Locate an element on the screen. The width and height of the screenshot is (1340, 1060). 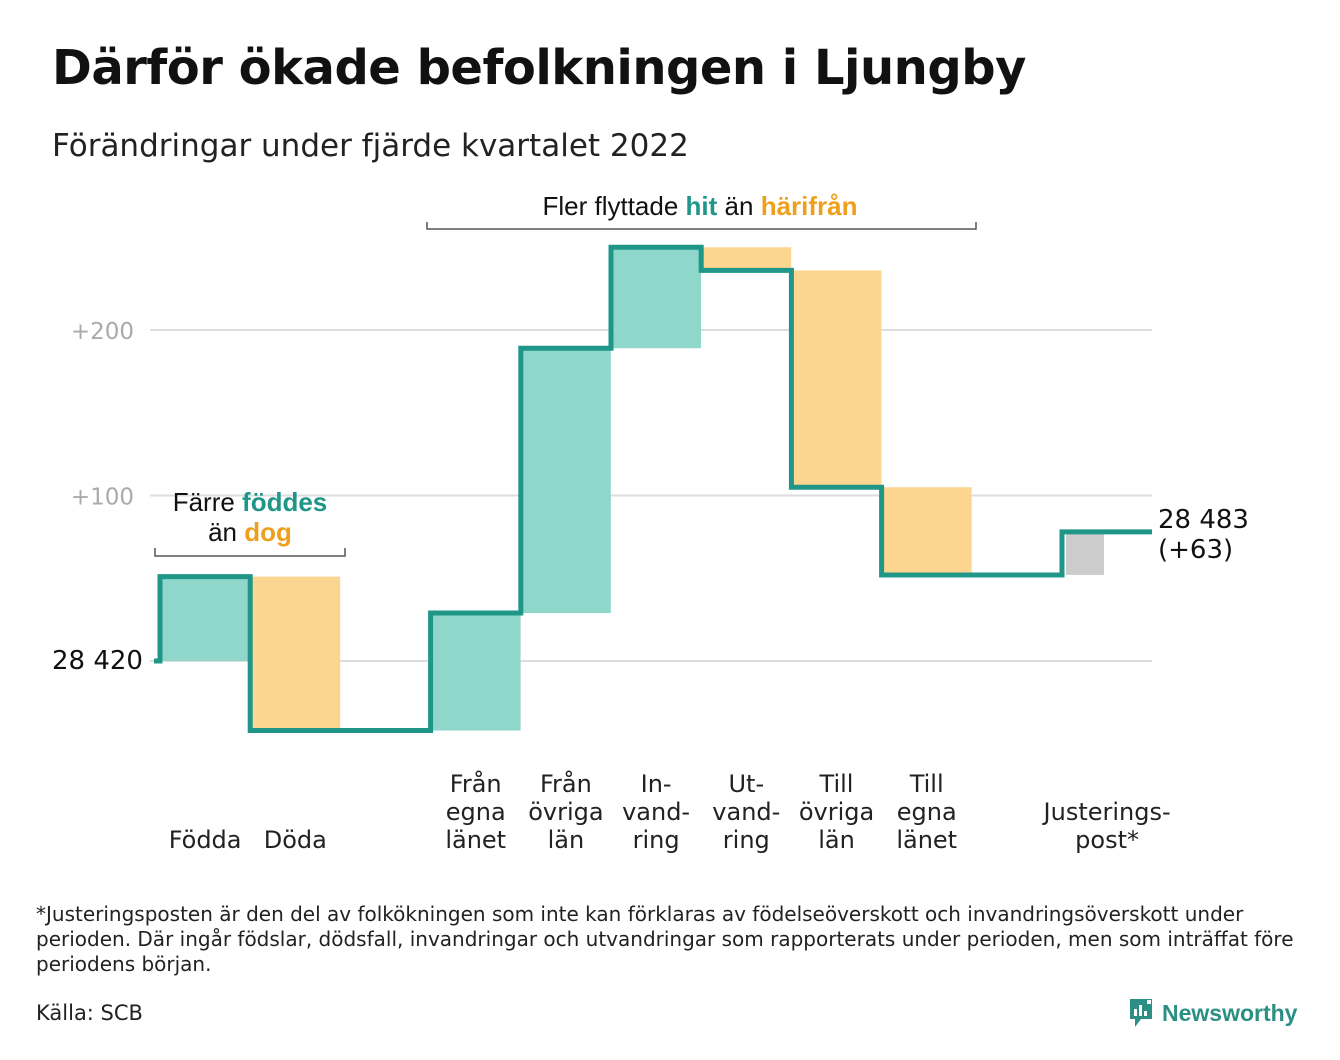
births-annotation-line2: än dog is located at coordinates (250, 532).